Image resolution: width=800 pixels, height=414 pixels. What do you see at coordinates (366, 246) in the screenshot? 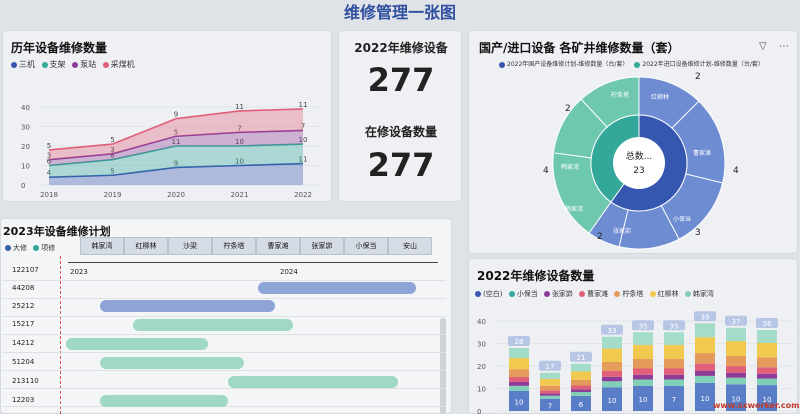
I see `column-header: 小保当` at bounding box center [366, 246].